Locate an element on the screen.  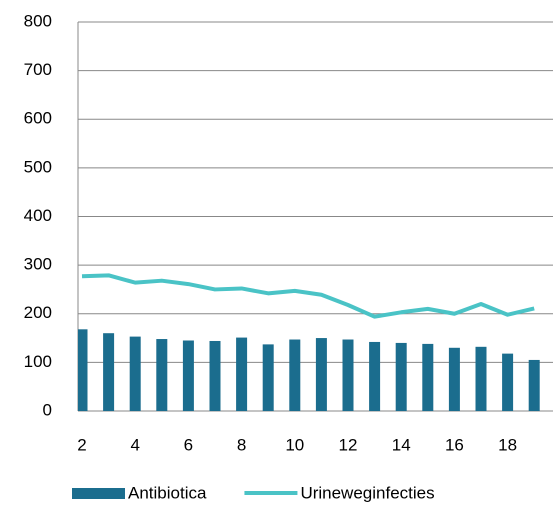
y-tick-label: 100 is located at coordinates (38, 361).